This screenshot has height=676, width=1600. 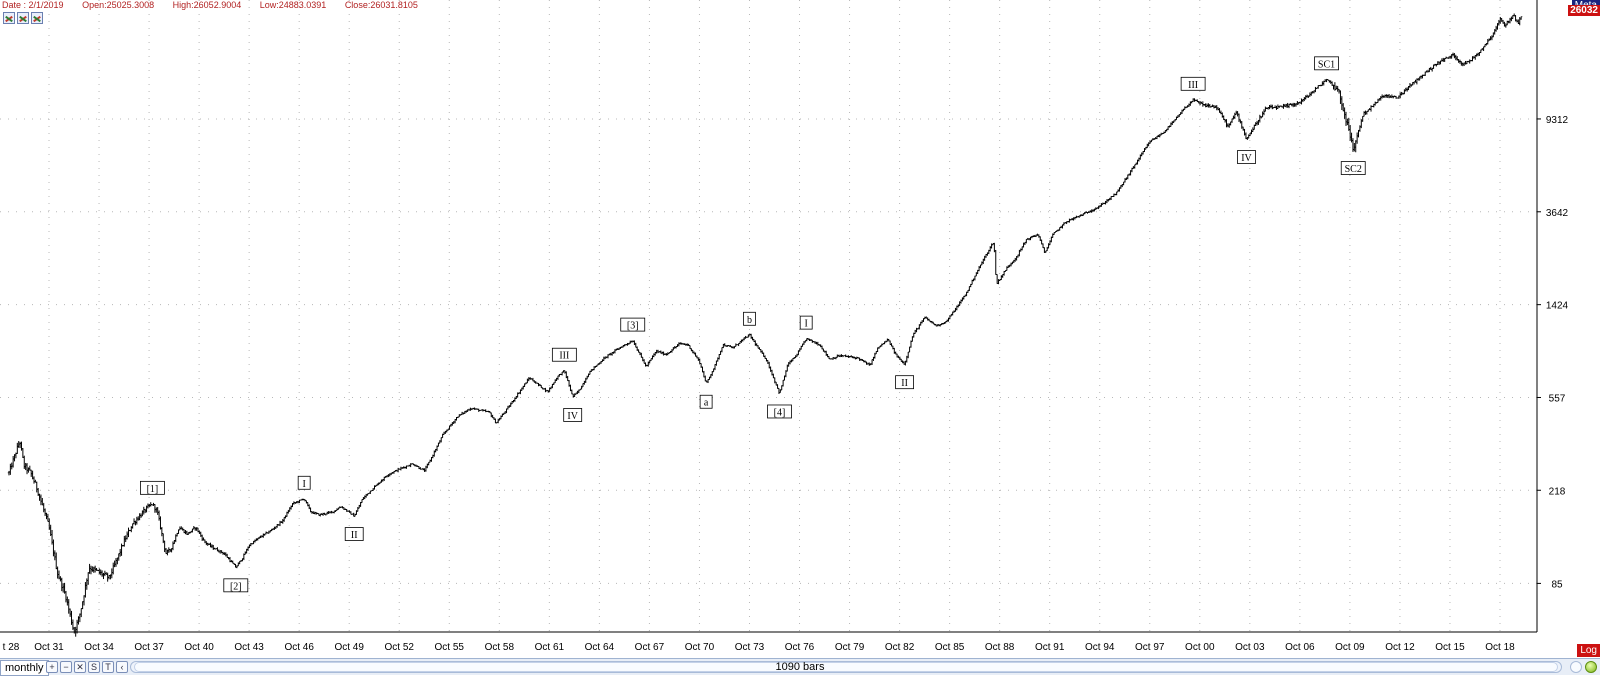 What do you see at coordinates (52, 667) in the screenshot?
I see `zoom-in-icon: +` at bounding box center [52, 667].